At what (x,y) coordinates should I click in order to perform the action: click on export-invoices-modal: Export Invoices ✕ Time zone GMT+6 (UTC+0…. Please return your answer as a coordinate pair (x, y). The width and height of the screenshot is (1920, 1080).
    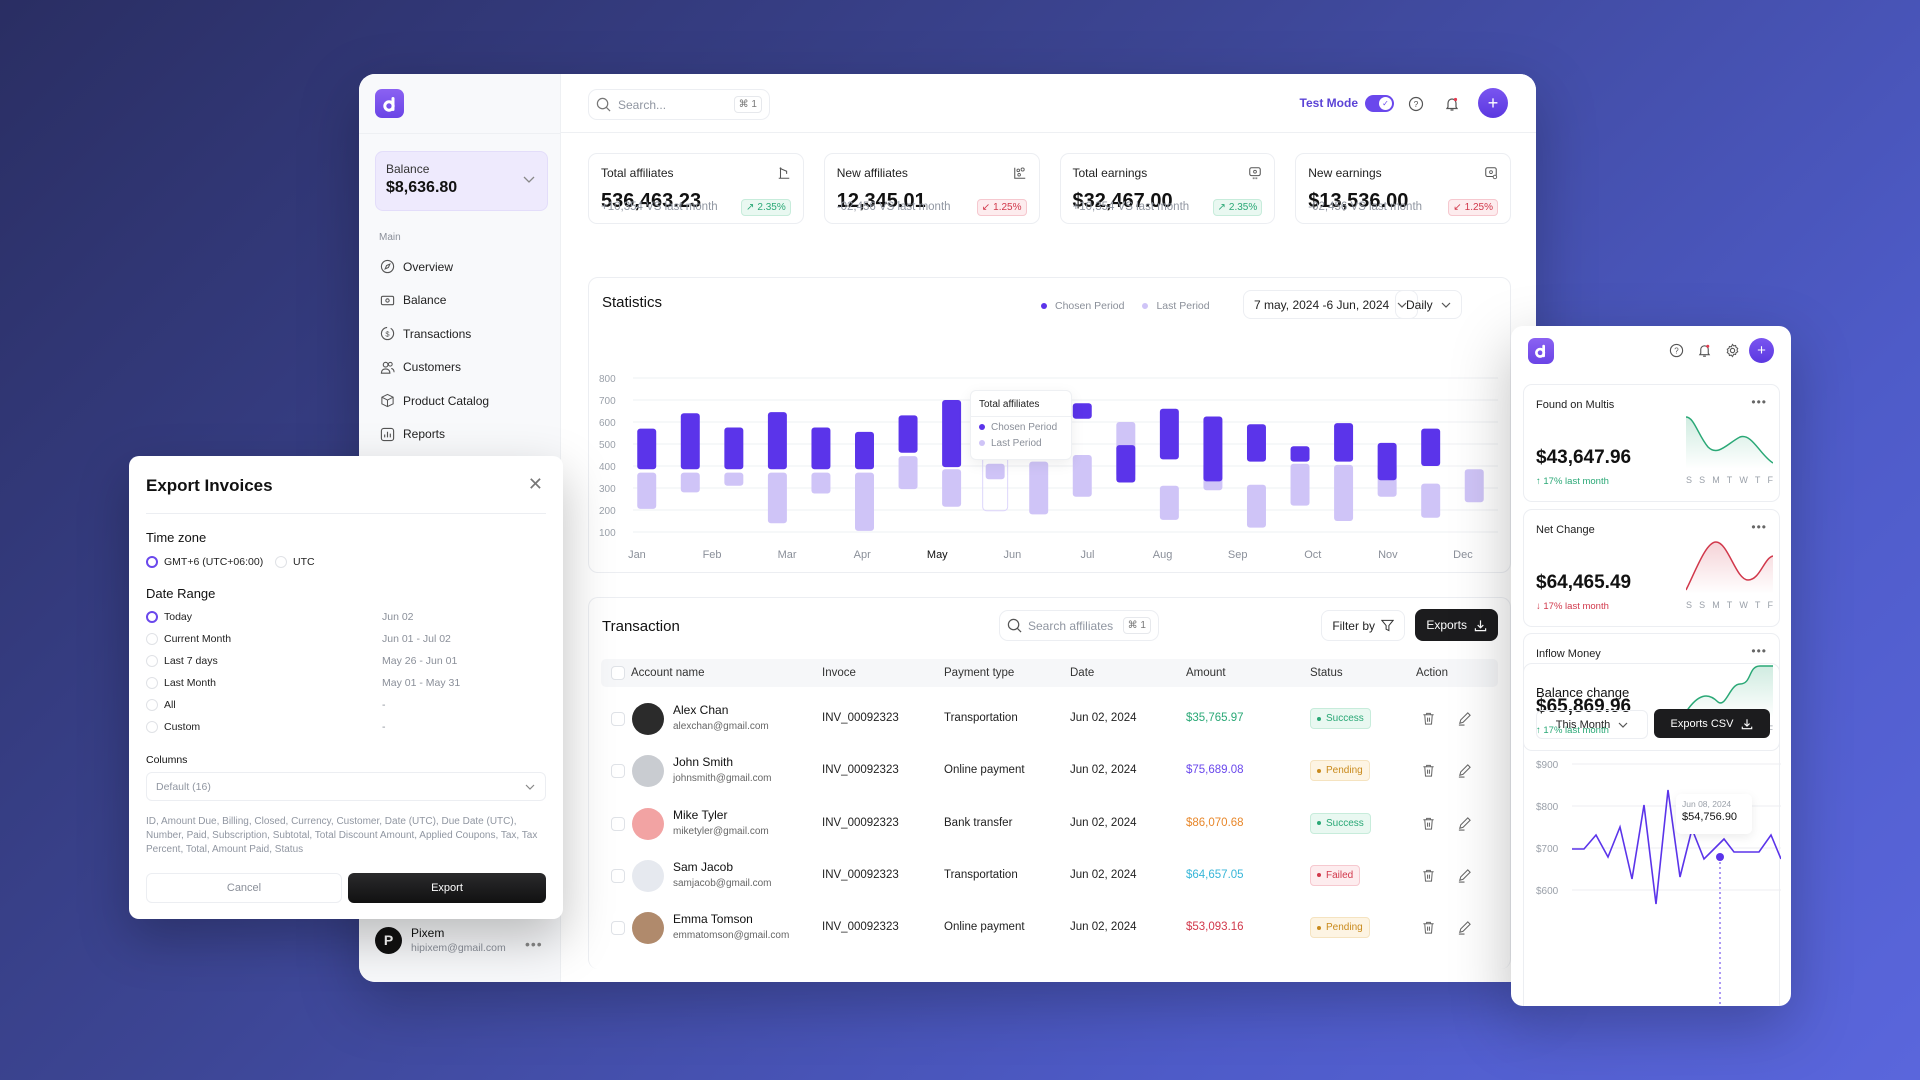
    Looking at the image, I should click on (346, 687).